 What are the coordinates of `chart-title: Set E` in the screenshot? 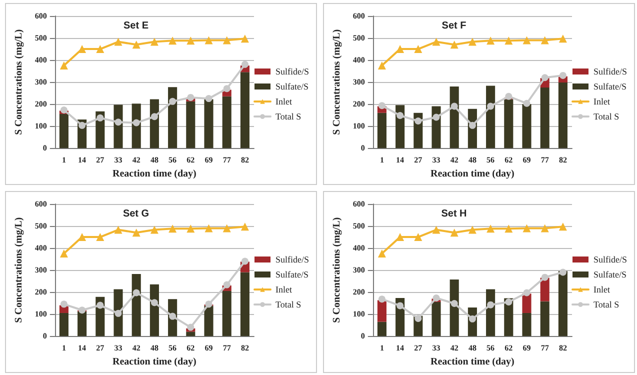 It's located at (136, 26).